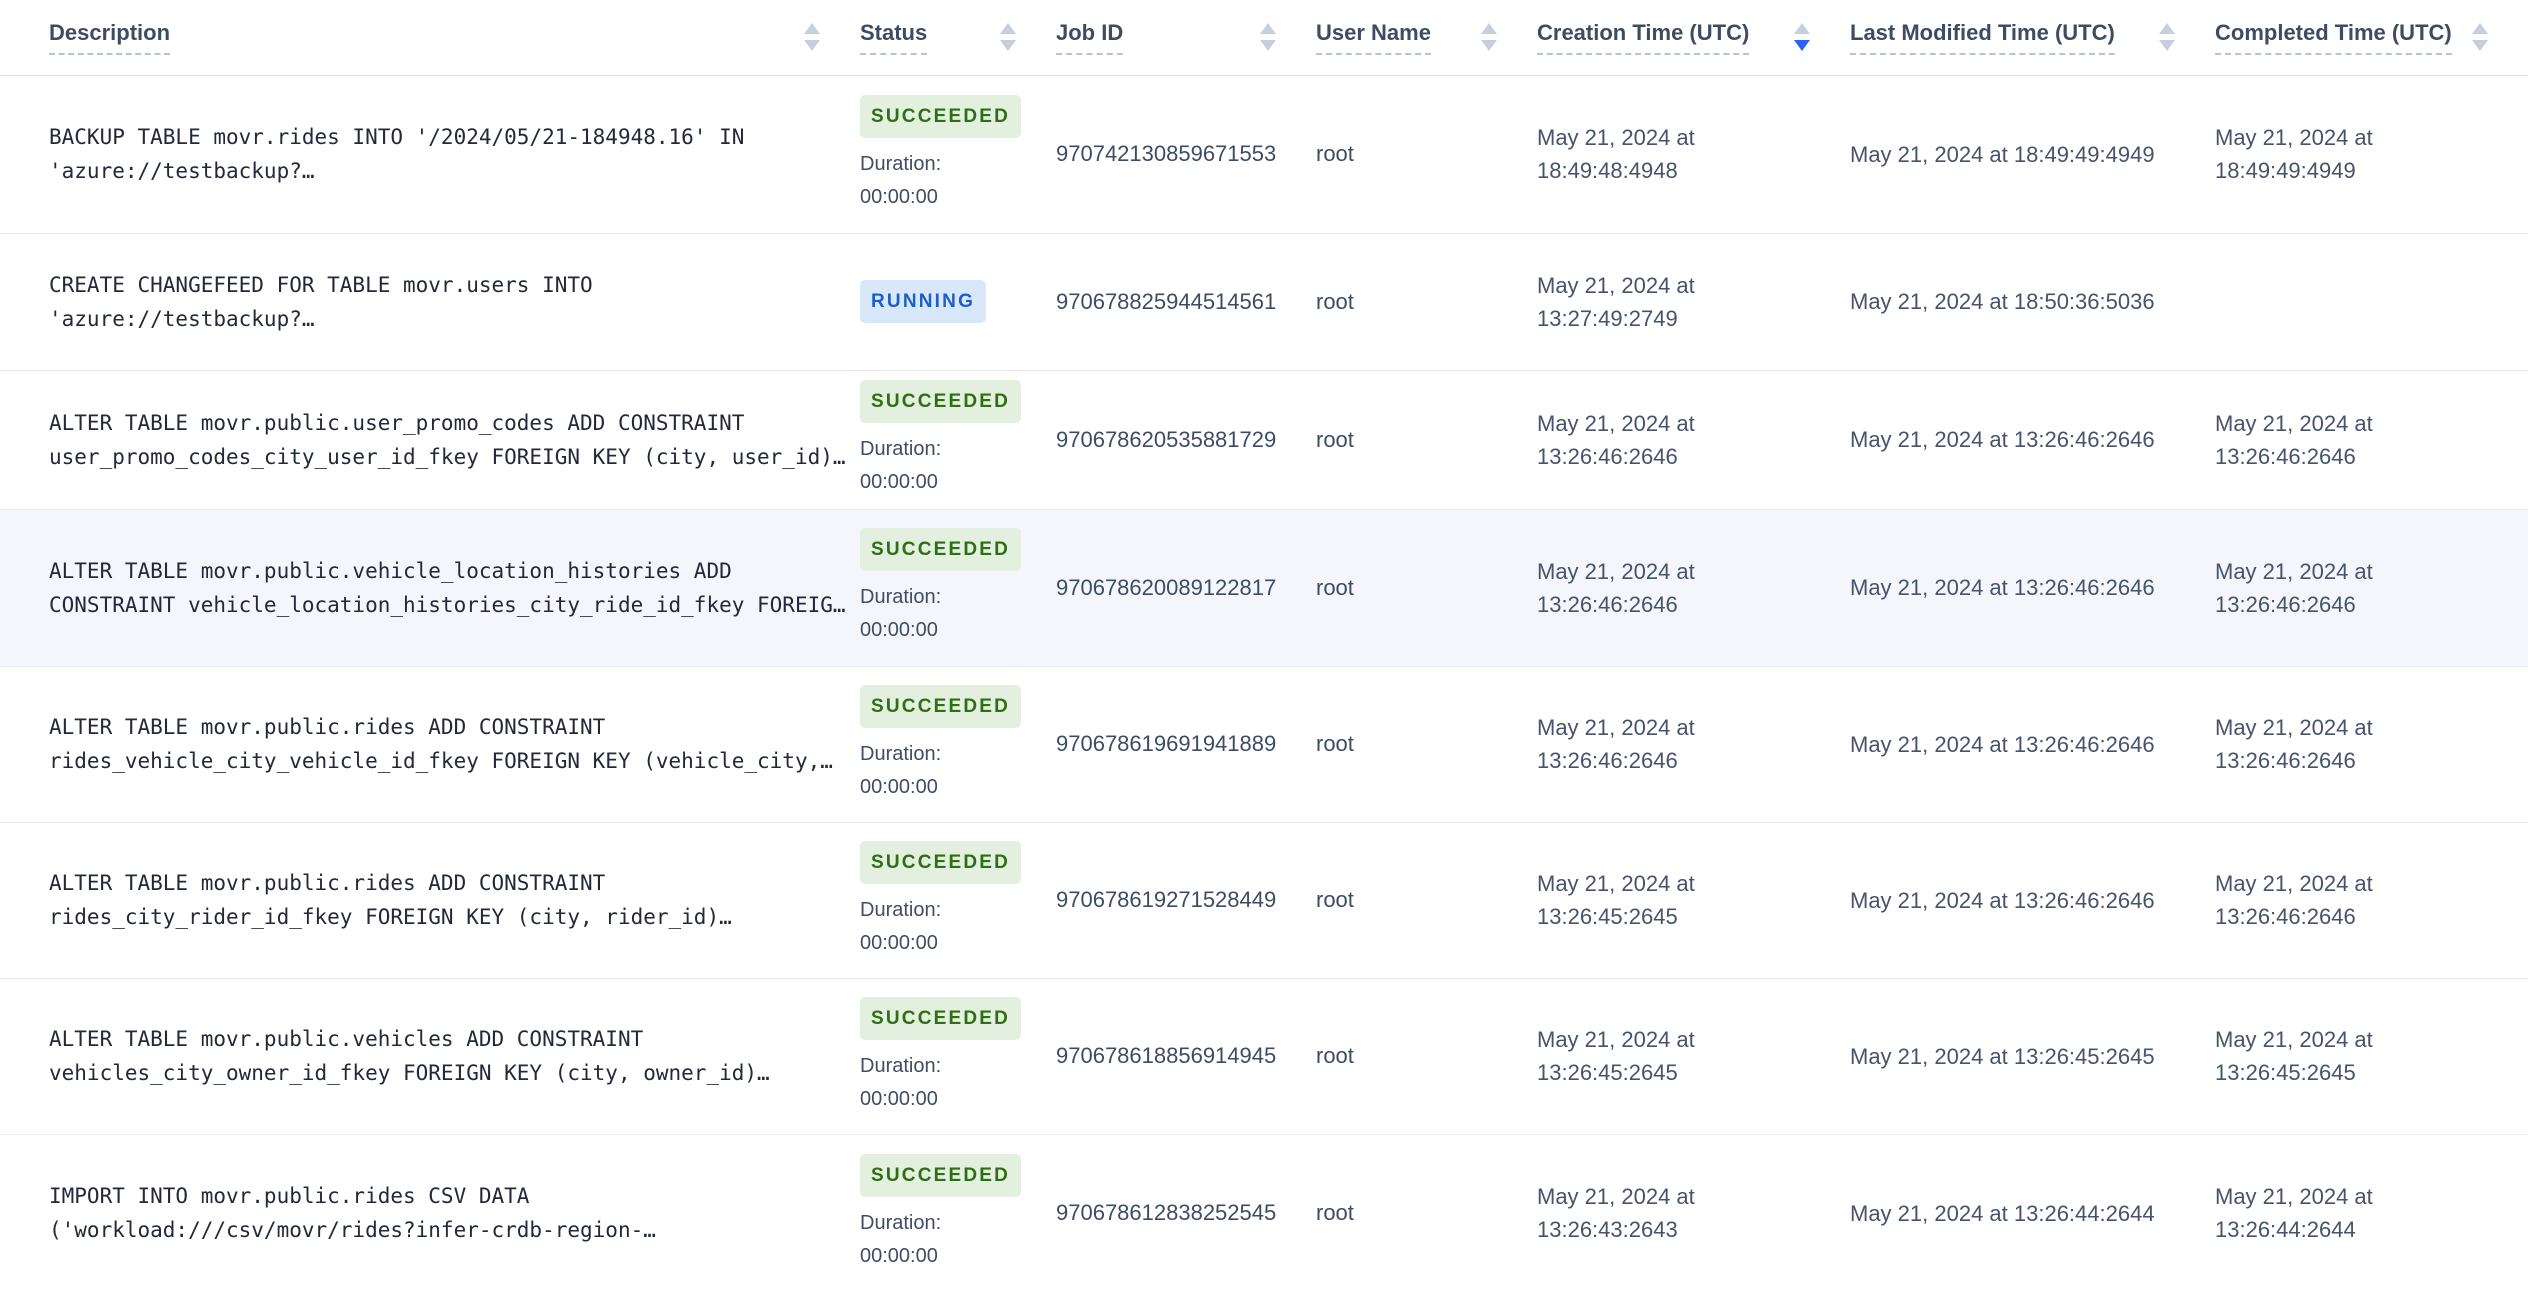  Describe the element at coordinates (2371, 1212) in the screenshot. I see `completed-time: May 21, 2024 at 13:26:44:2644` at that location.